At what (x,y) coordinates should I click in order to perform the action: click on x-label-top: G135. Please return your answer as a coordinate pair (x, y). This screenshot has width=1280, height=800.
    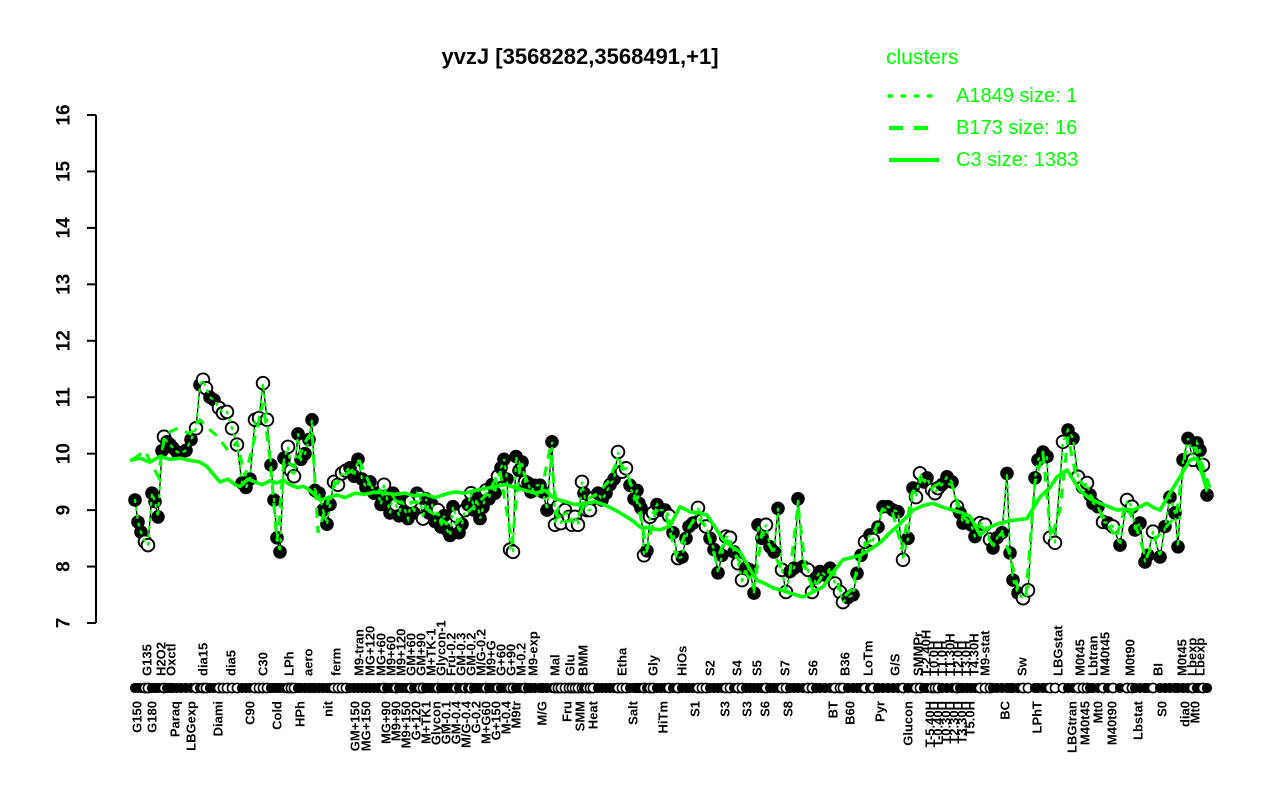
    Looking at the image, I should click on (147, 660).